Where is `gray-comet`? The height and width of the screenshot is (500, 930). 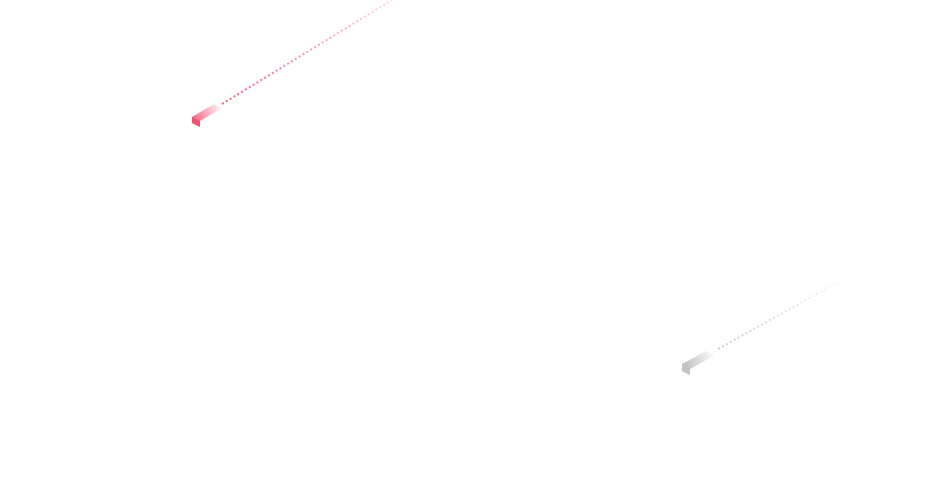 gray-comet is located at coordinates (762, 327).